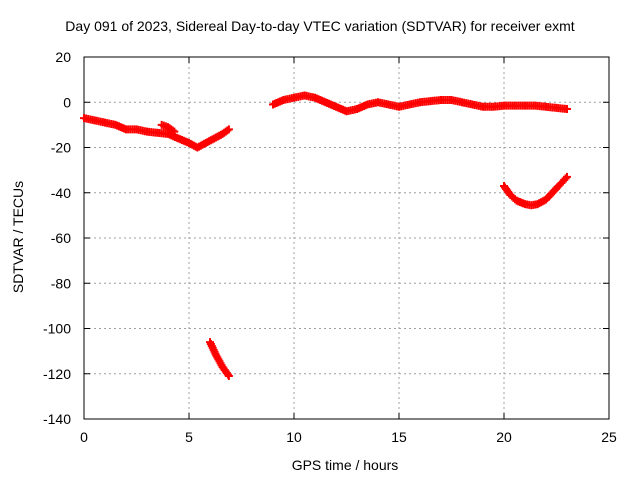  What do you see at coordinates (57, 419) in the screenshot?
I see `y-tick-label-8: -140` at bounding box center [57, 419].